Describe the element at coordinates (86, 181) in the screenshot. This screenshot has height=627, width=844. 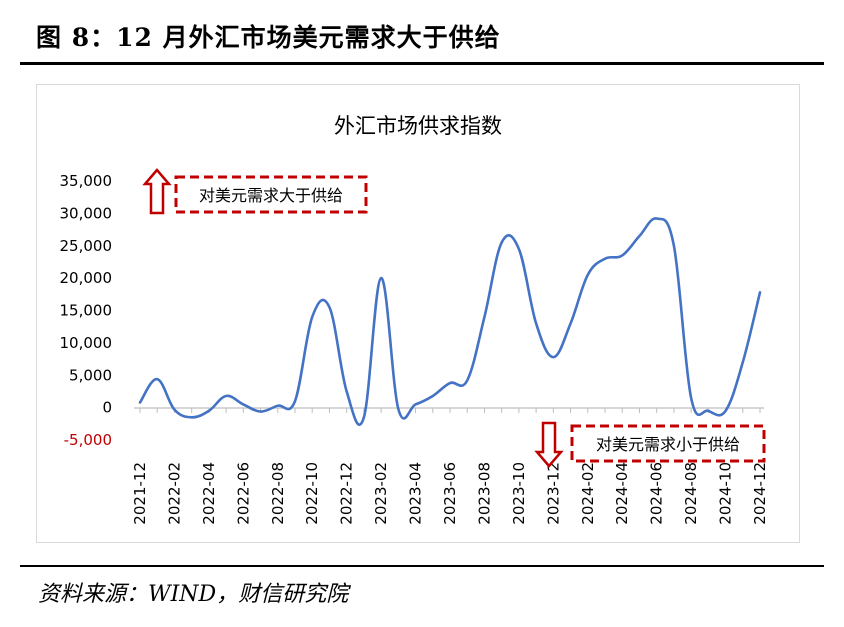
I see `y-tick-label: 35,000` at that location.